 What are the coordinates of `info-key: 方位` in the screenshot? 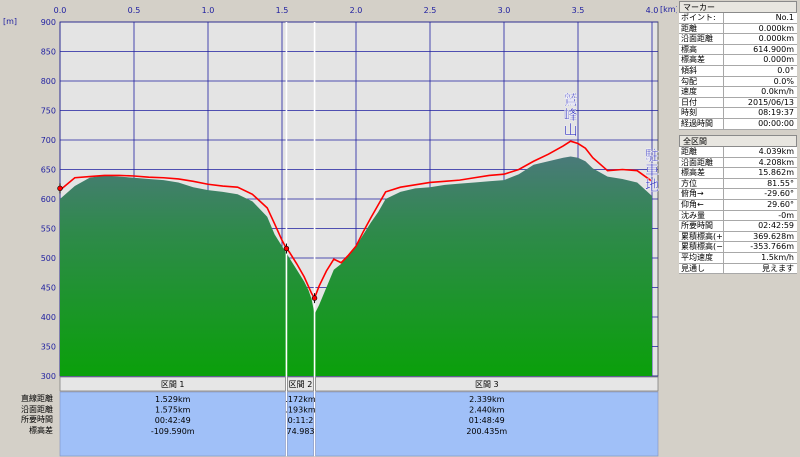 It's located at (701, 183).